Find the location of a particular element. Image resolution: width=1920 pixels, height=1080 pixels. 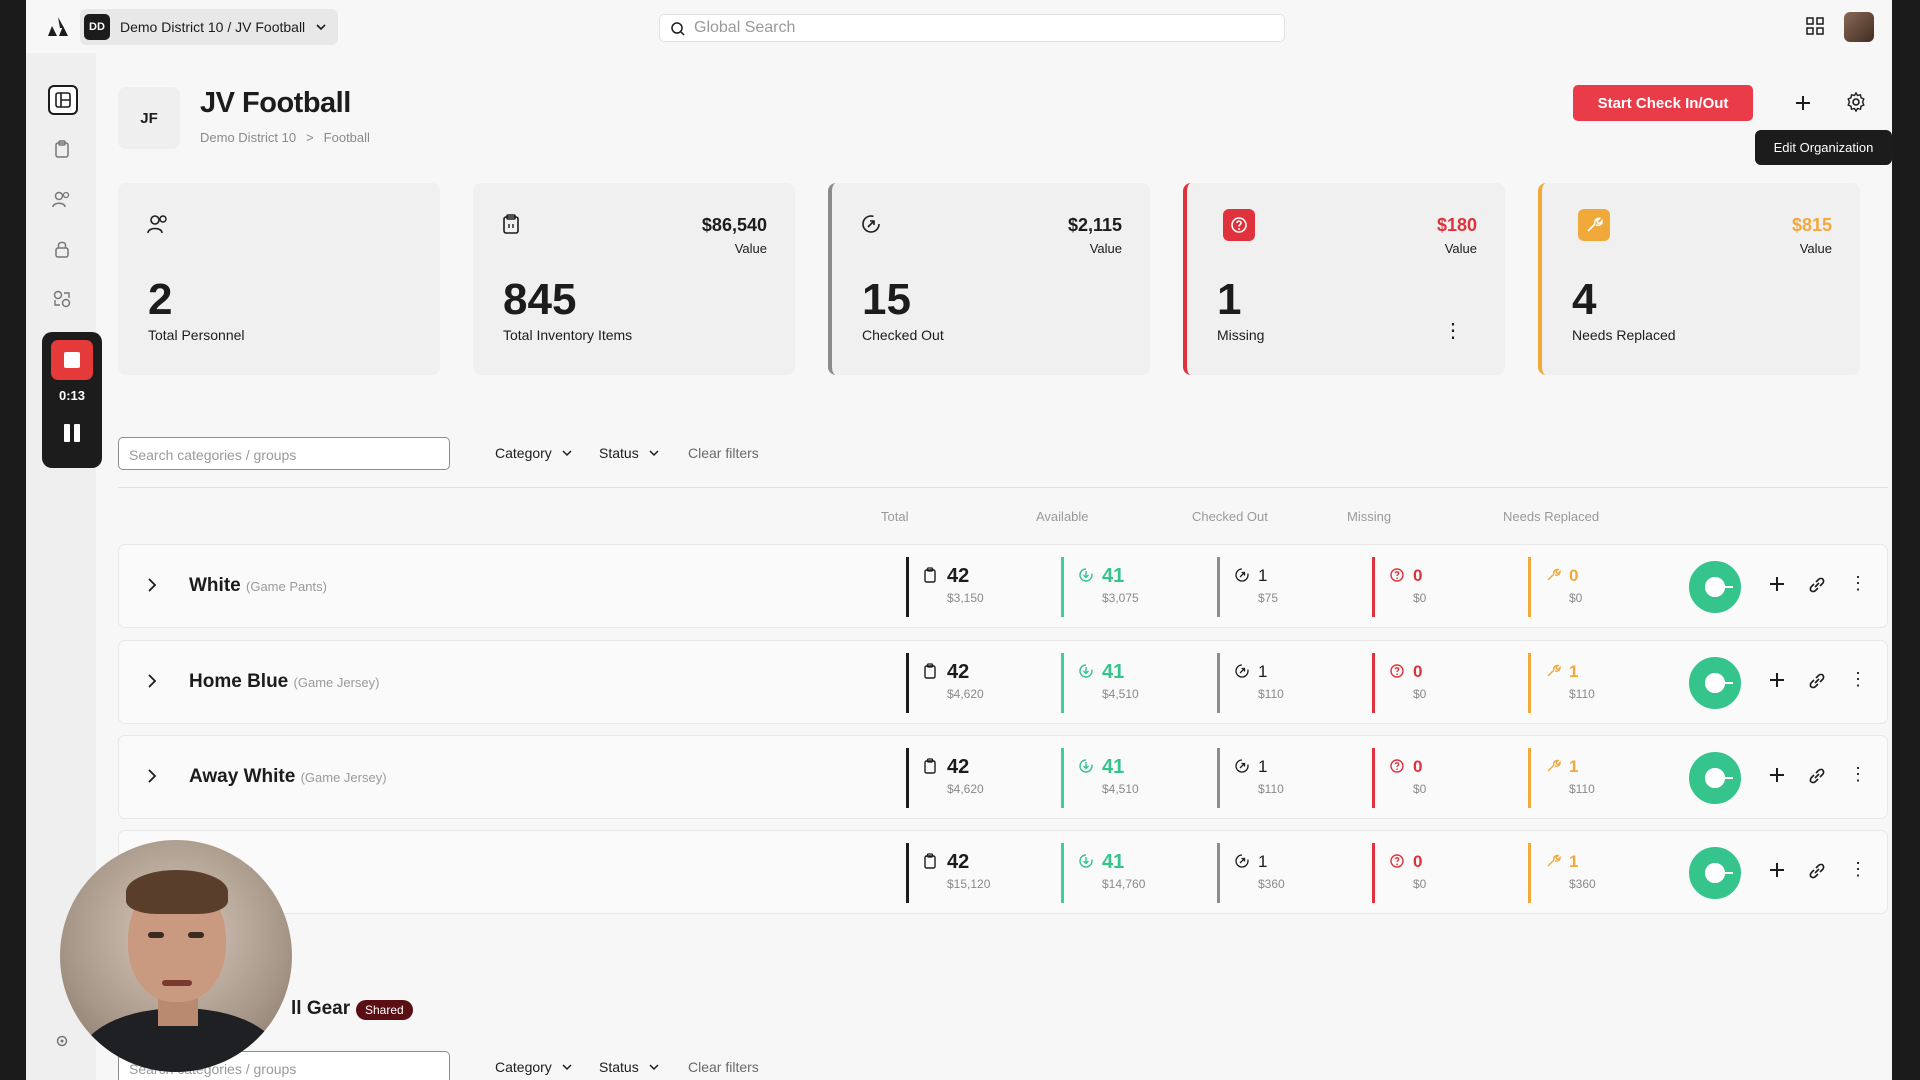

sidebar-item-exchange is located at coordinates (62, 299).